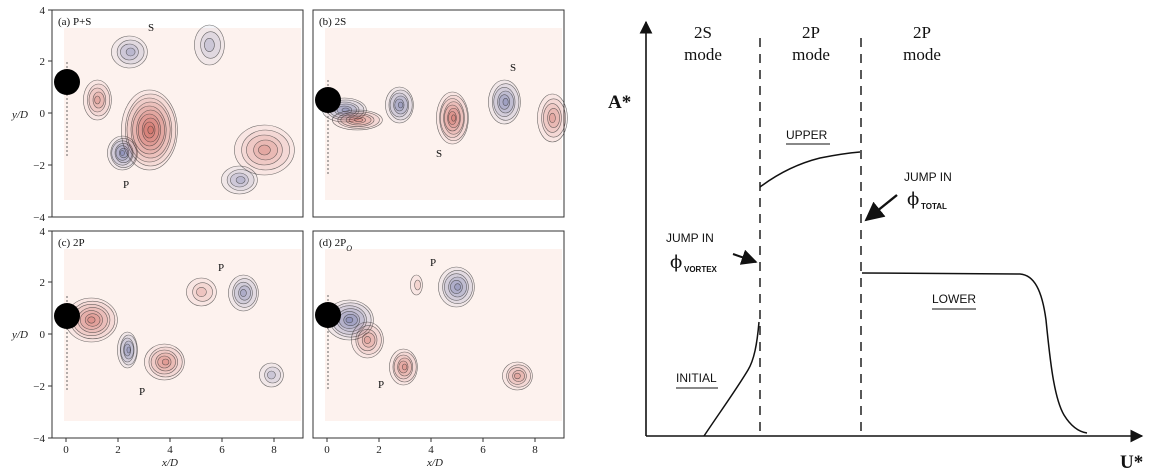 Image resolution: width=1152 pixels, height=473 pixels. Describe the element at coordinates (118, 450) in the screenshot. I see `x-tick-label: 2` at that location.